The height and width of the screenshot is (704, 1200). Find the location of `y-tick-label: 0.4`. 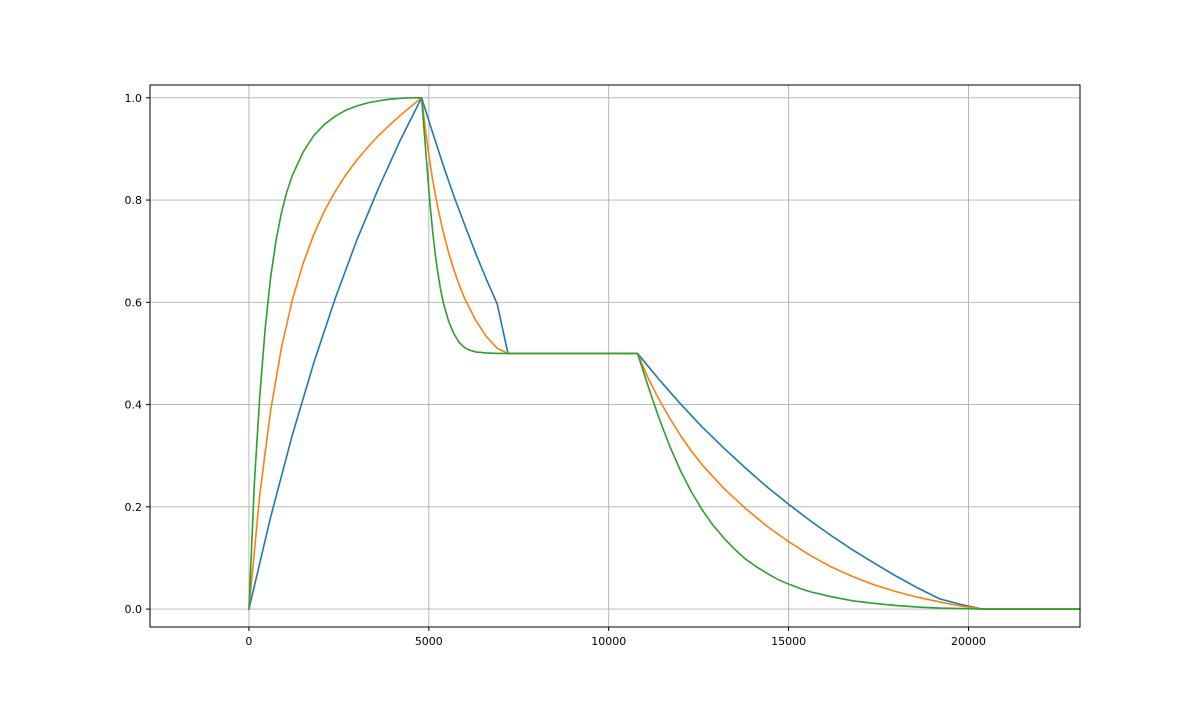

y-tick-label: 0.4 is located at coordinates (134, 405).